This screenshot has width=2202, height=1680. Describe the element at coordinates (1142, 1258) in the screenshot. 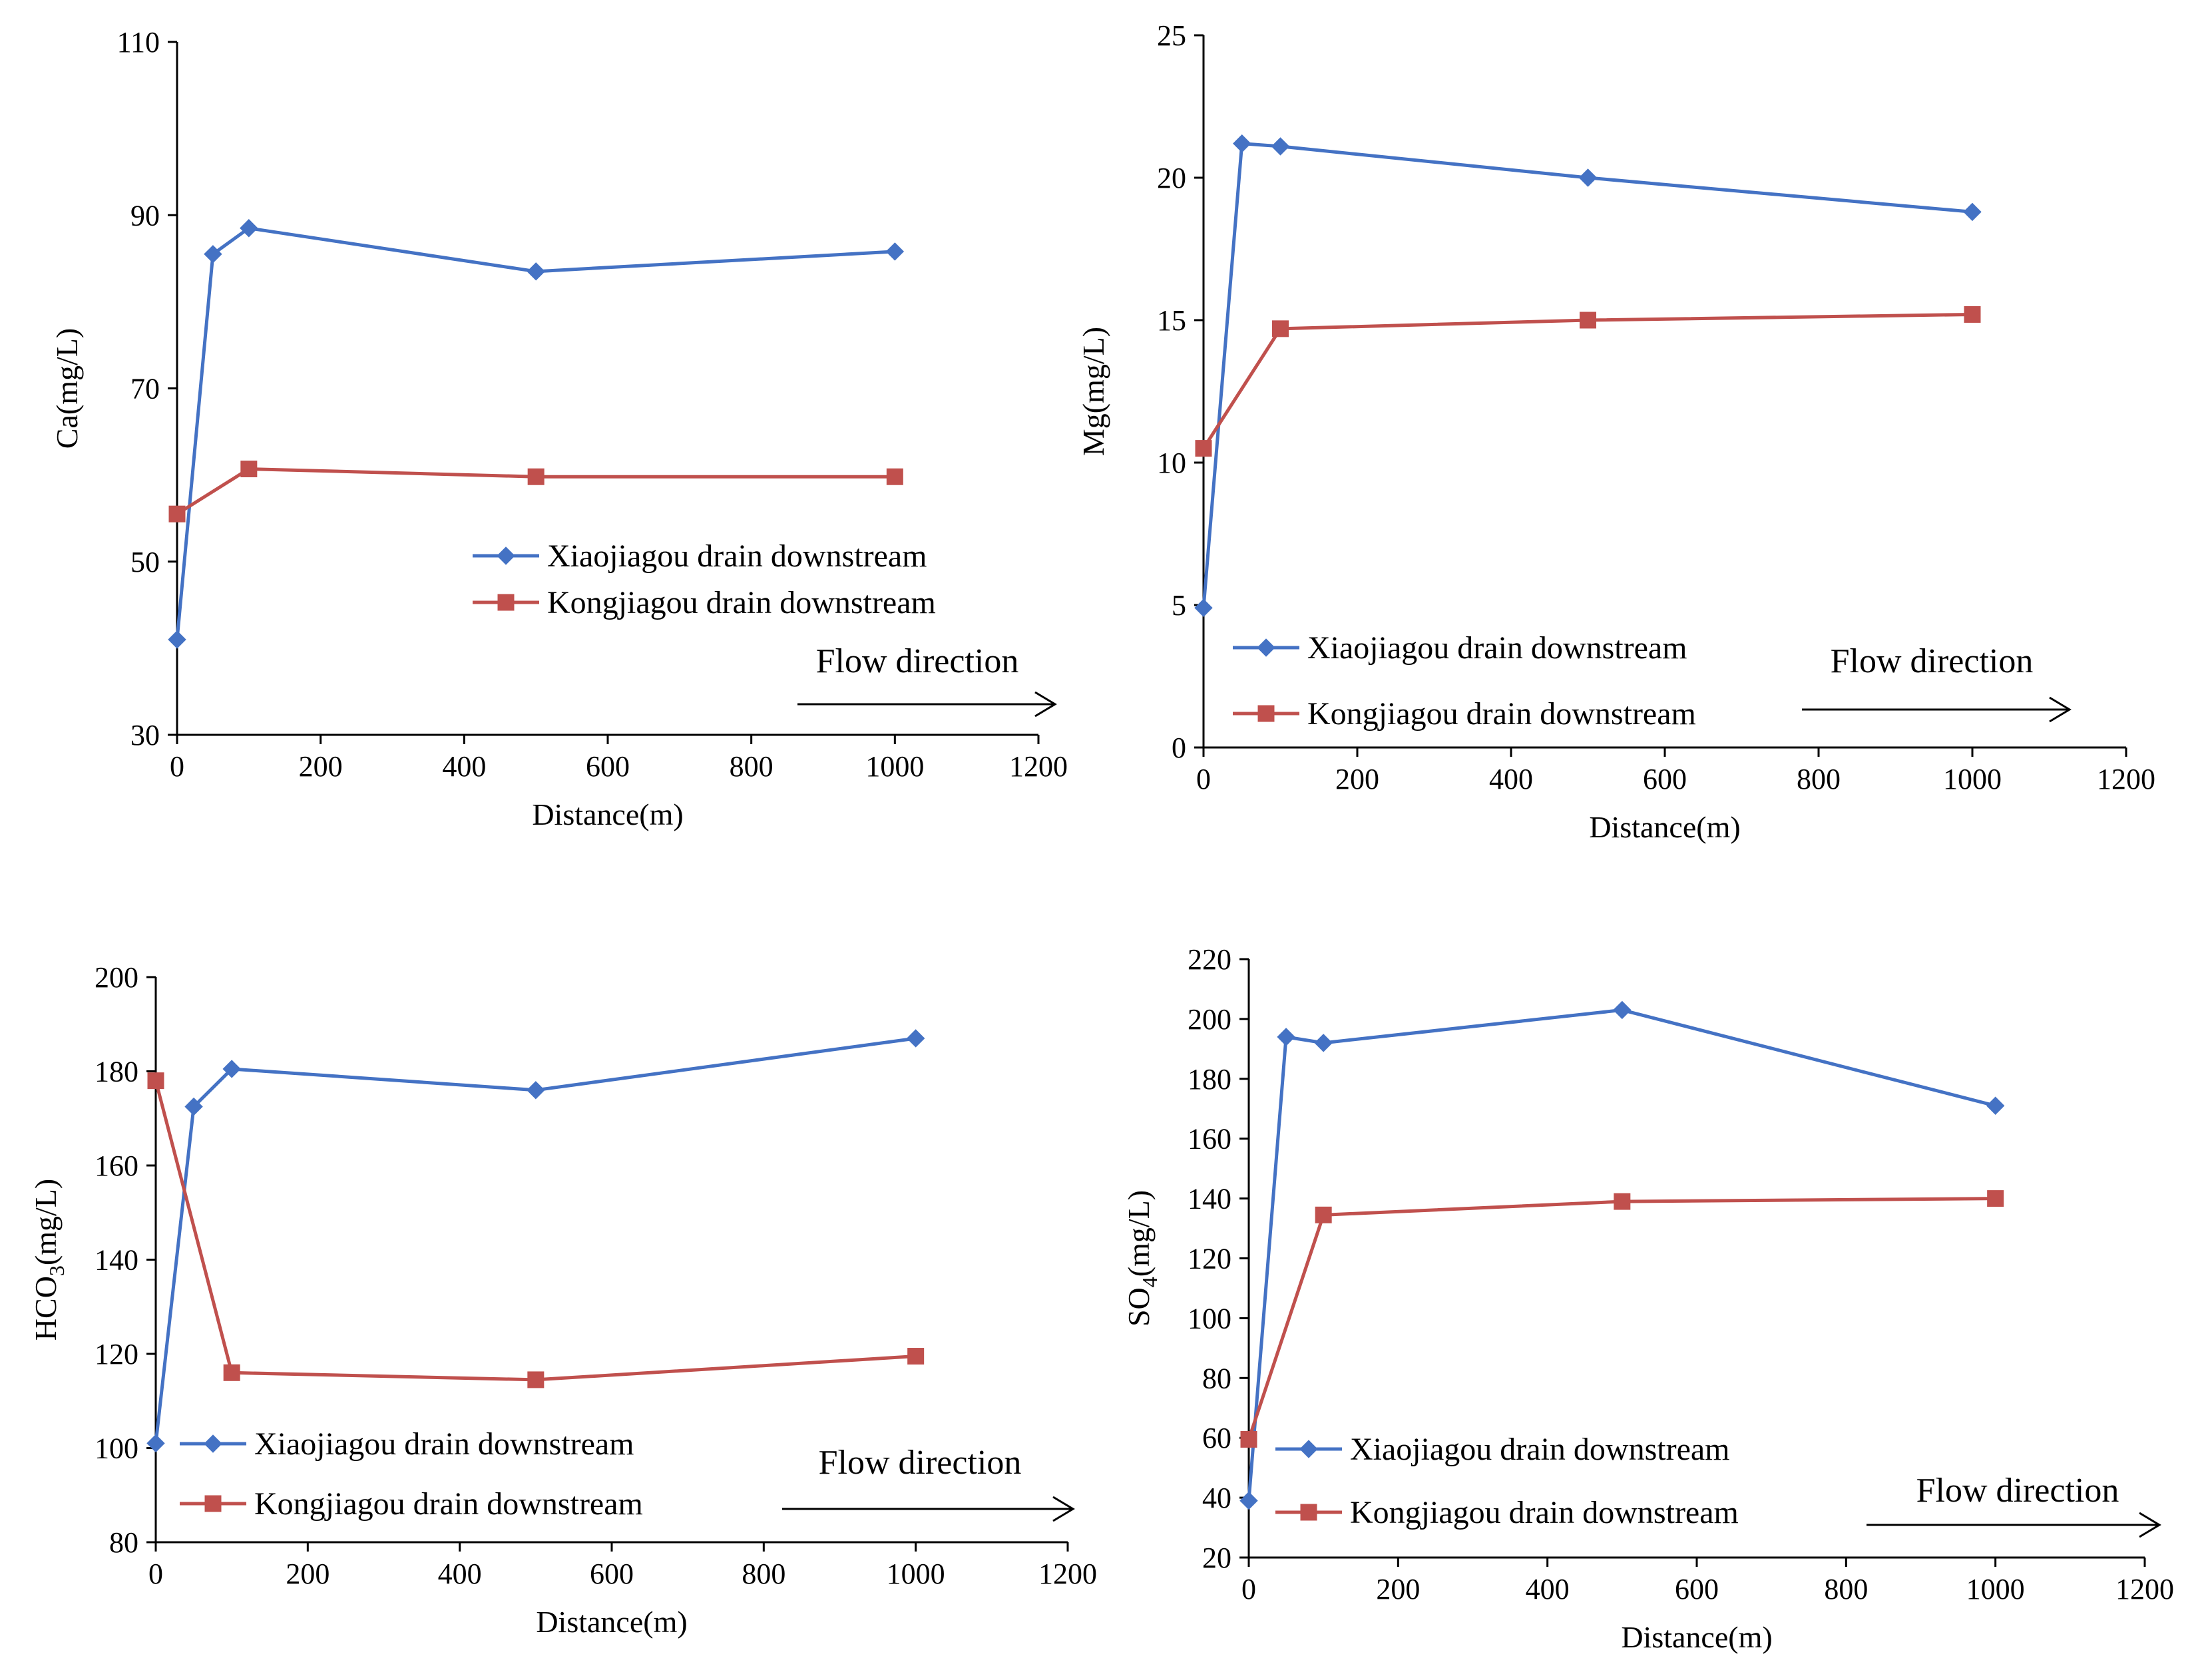

I see `y-axis-title: SO4(mg/L)` at that location.